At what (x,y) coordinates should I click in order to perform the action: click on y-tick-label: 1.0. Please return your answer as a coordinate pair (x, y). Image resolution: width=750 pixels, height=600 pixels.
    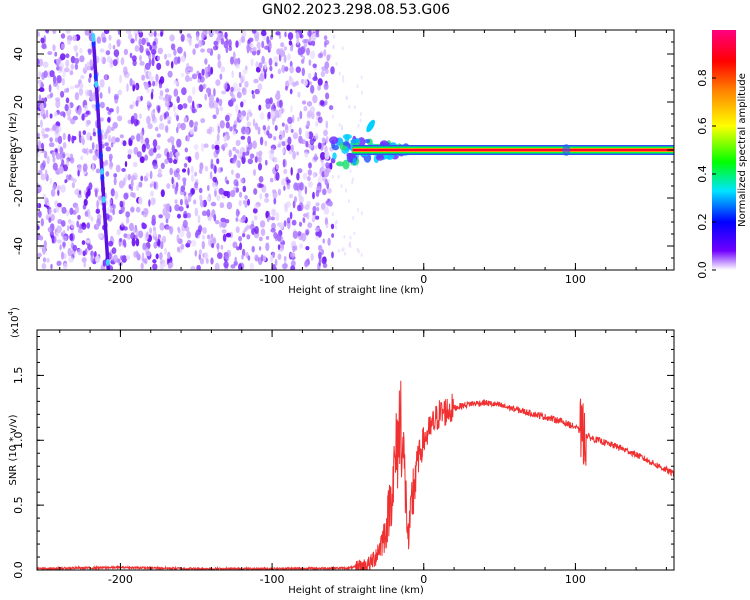
    Looking at the image, I should click on (18, 441).